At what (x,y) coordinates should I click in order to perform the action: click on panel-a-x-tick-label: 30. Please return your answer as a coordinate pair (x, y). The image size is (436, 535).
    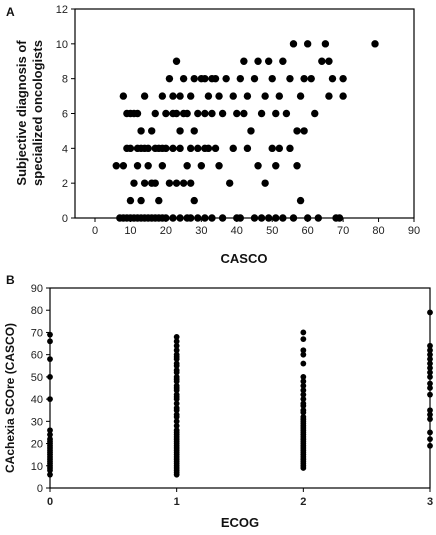
    Looking at the image, I should click on (201, 231).